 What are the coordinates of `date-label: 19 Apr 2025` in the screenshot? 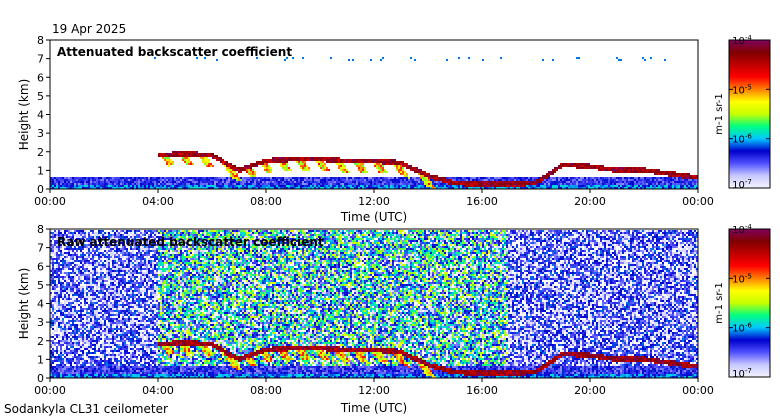 It's located at (89, 29).